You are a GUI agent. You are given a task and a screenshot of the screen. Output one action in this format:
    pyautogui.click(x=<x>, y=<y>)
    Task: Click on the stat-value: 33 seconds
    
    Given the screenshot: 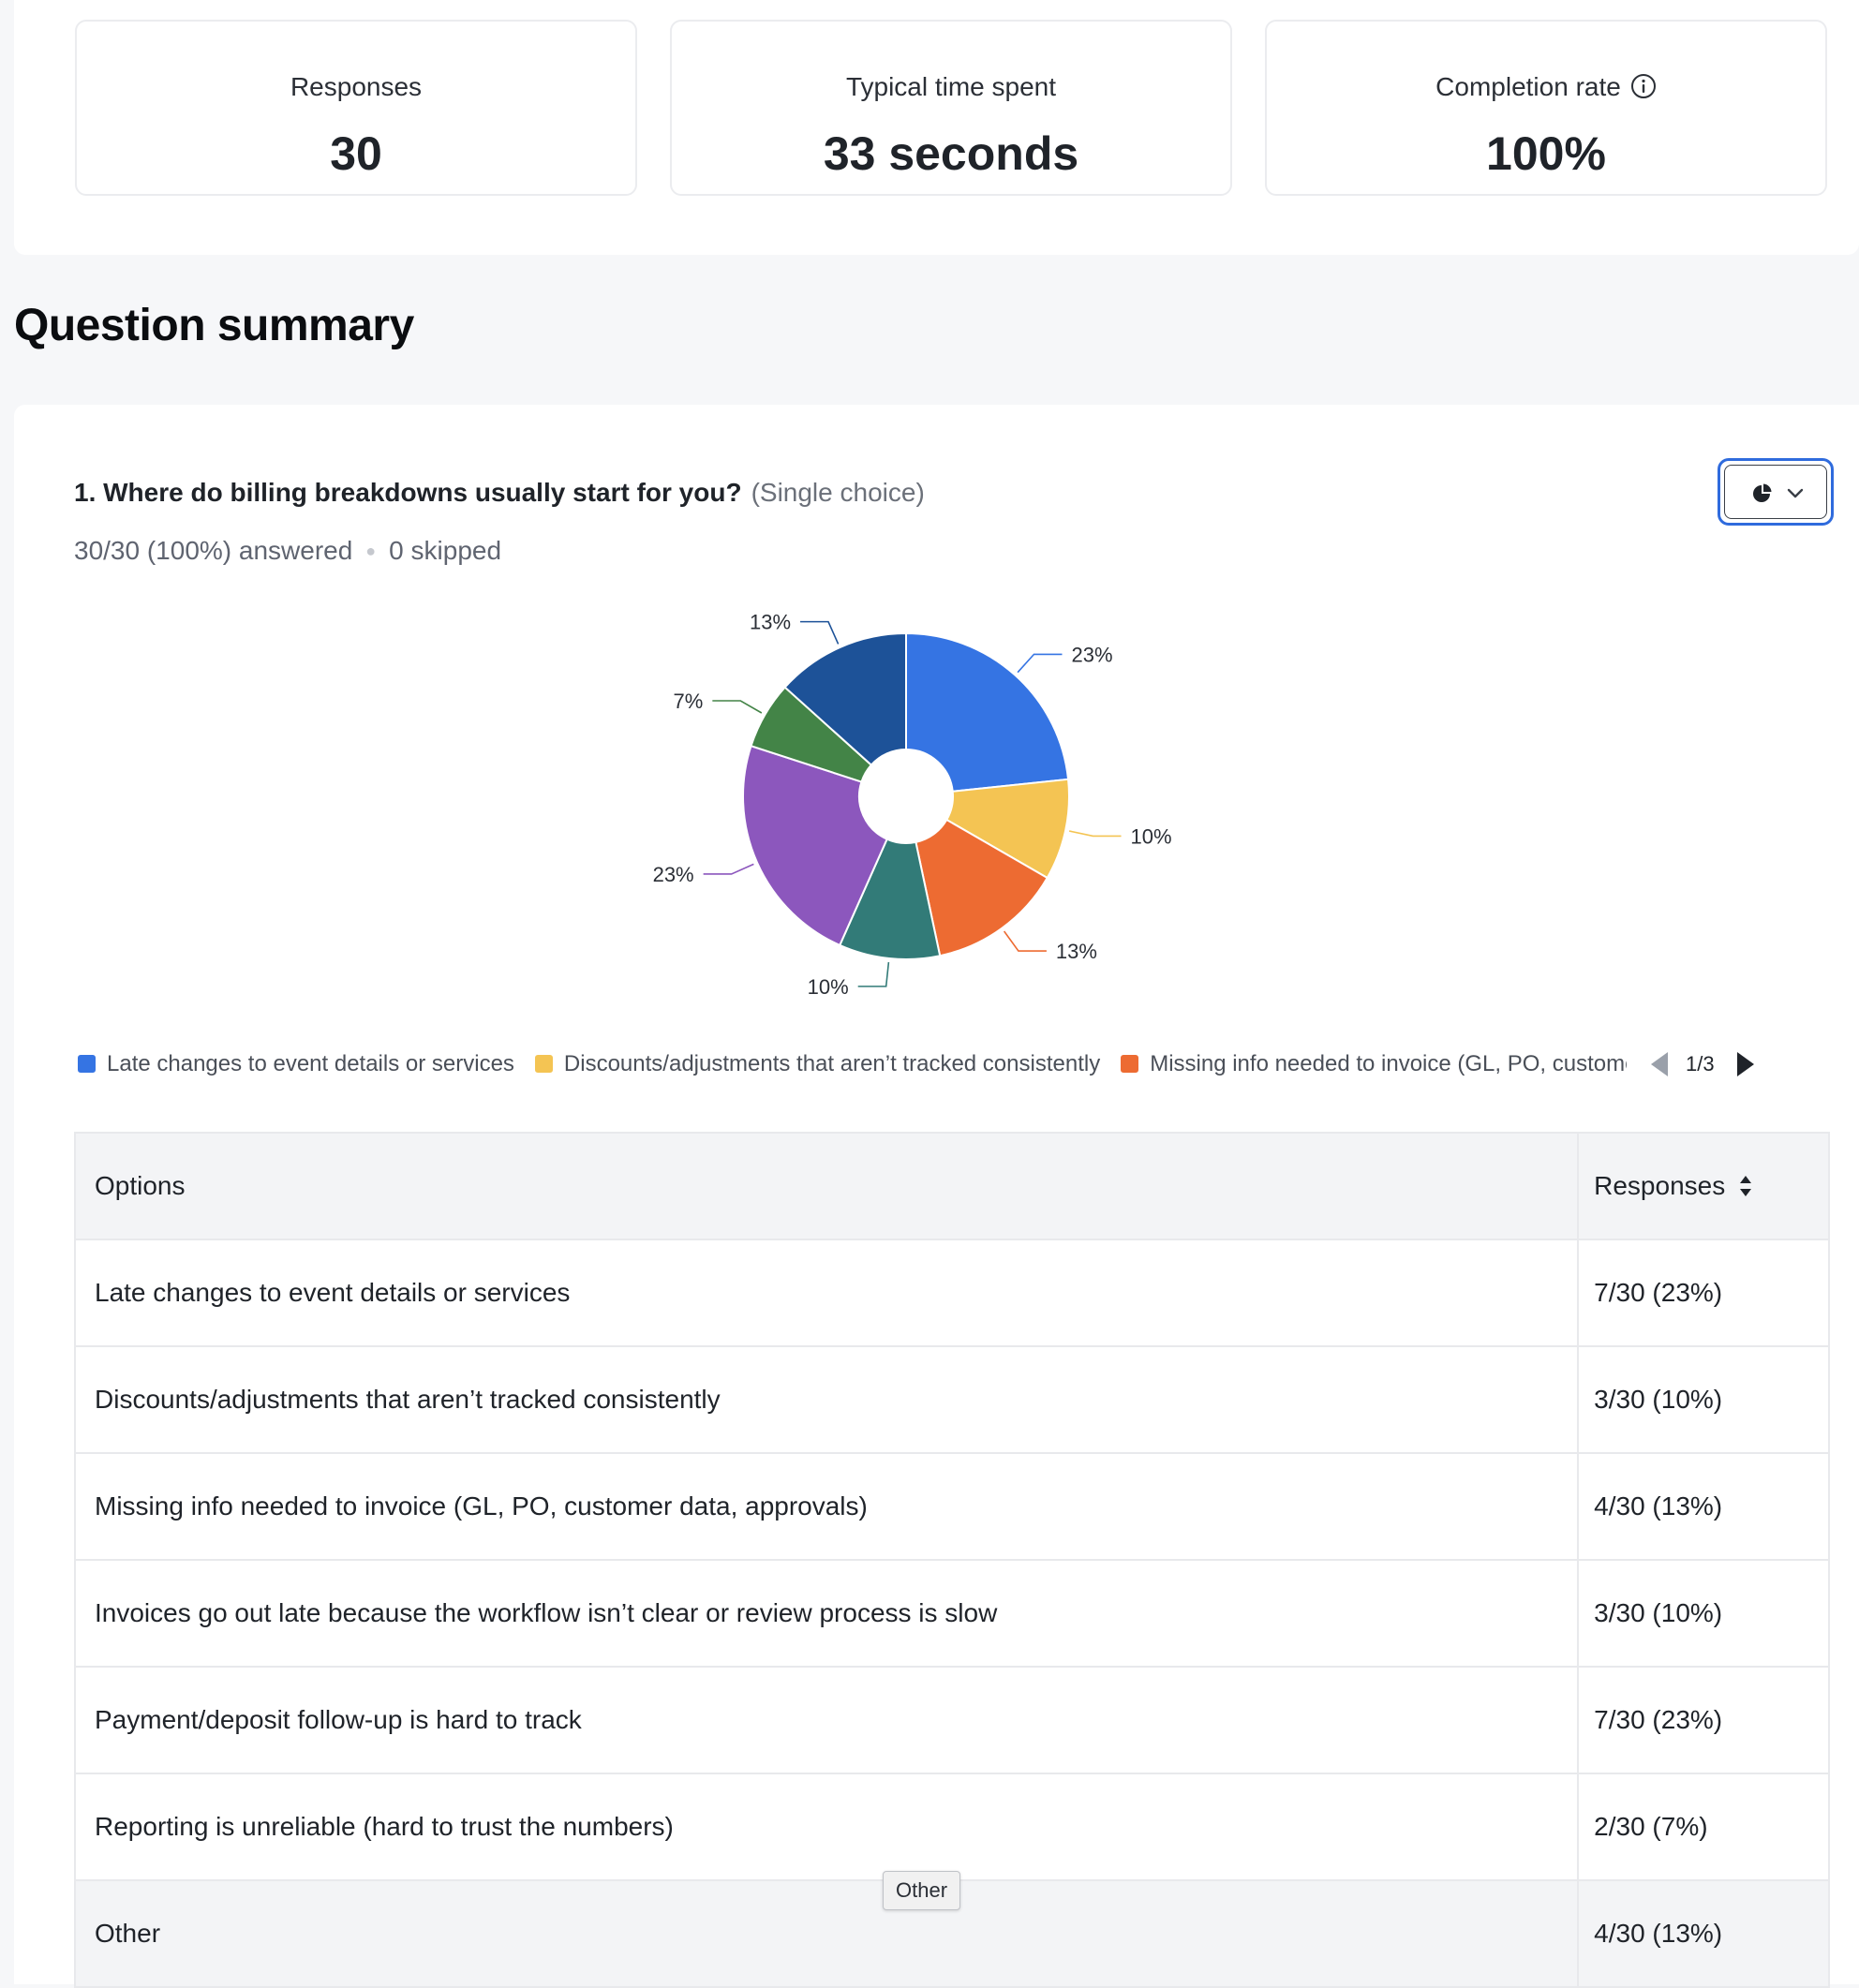 What is the action you would take?
    pyautogui.click(x=951, y=153)
    